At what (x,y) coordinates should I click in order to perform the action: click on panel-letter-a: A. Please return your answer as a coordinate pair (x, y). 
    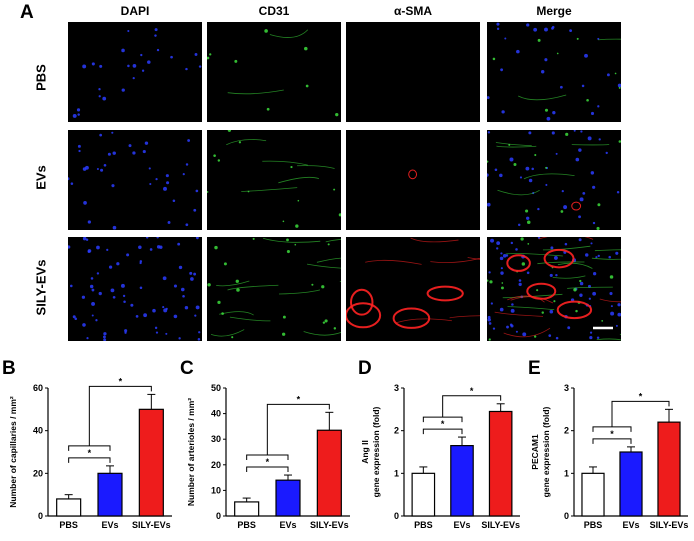
    Looking at the image, I should click on (27, 12).